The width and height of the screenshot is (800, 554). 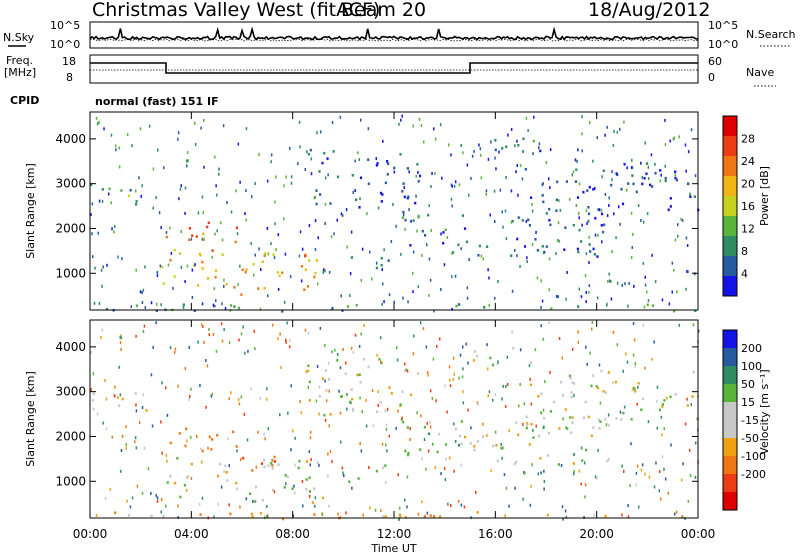 I want to click on freq-tick-top: 18, so click(x=69, y=61).